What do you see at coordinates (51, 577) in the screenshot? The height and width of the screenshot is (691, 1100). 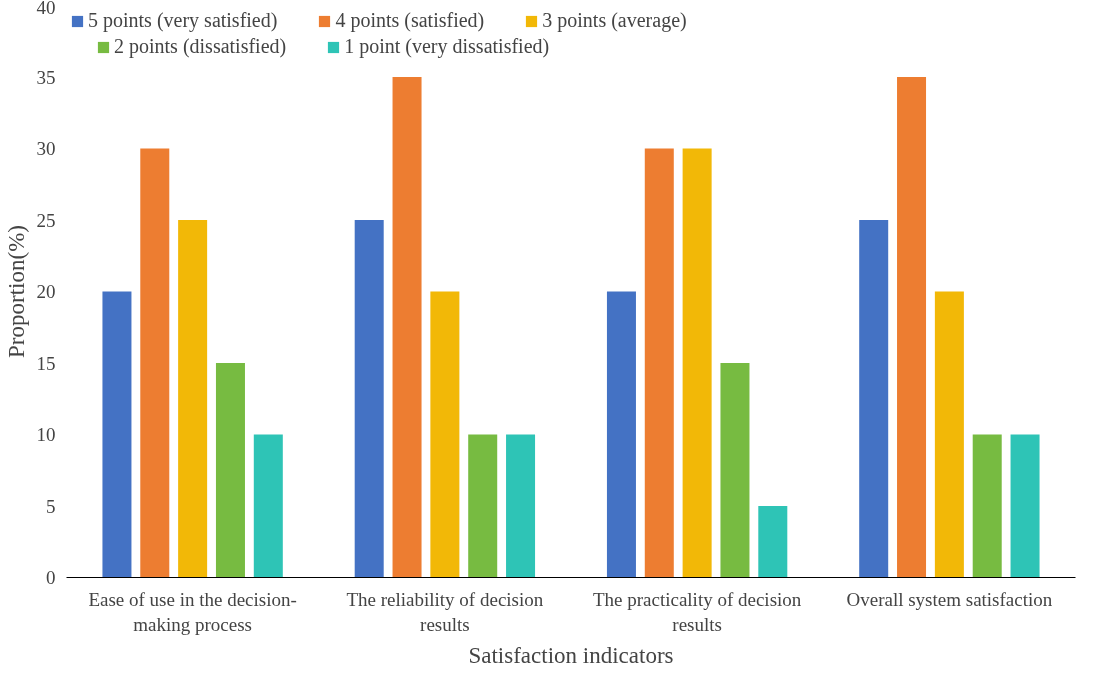 I see `y-tick-label: 0` at bounding box center [51, 577].